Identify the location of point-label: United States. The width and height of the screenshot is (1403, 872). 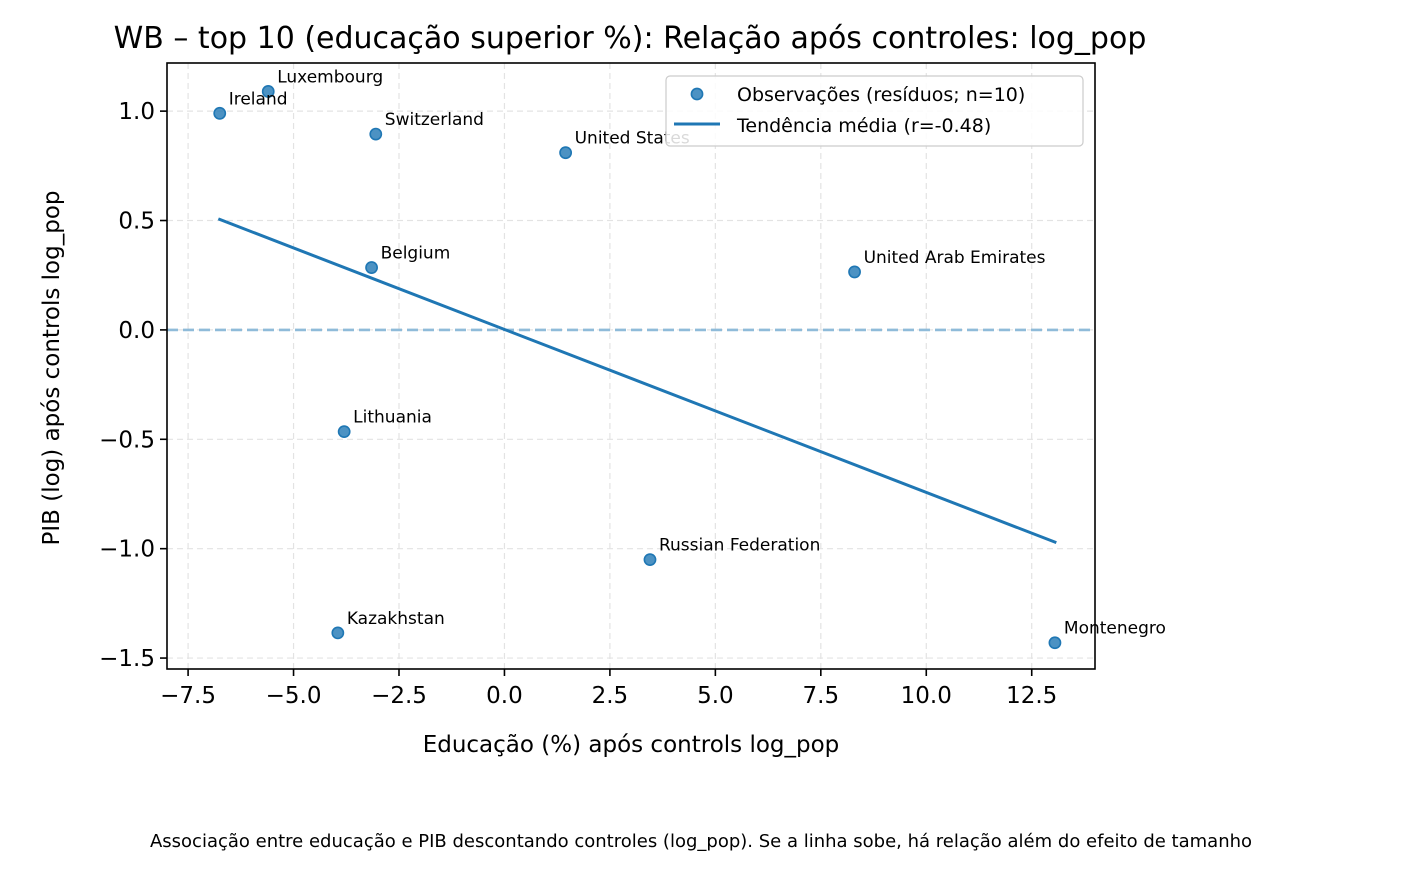
(632, 139).